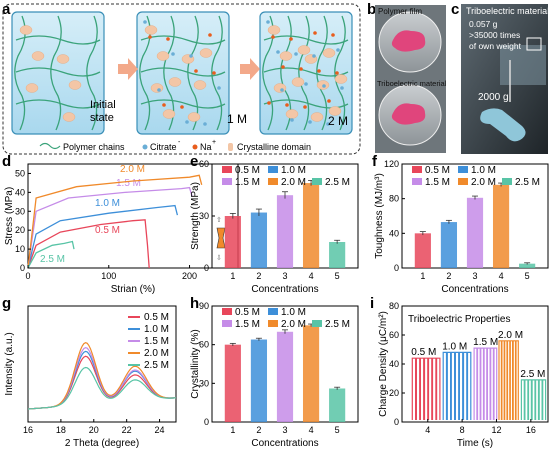 The height and width of the screenshot is (452, 550). I want to click on plot-g-ylabel: Intensity (a.u.), so click(9, 363).